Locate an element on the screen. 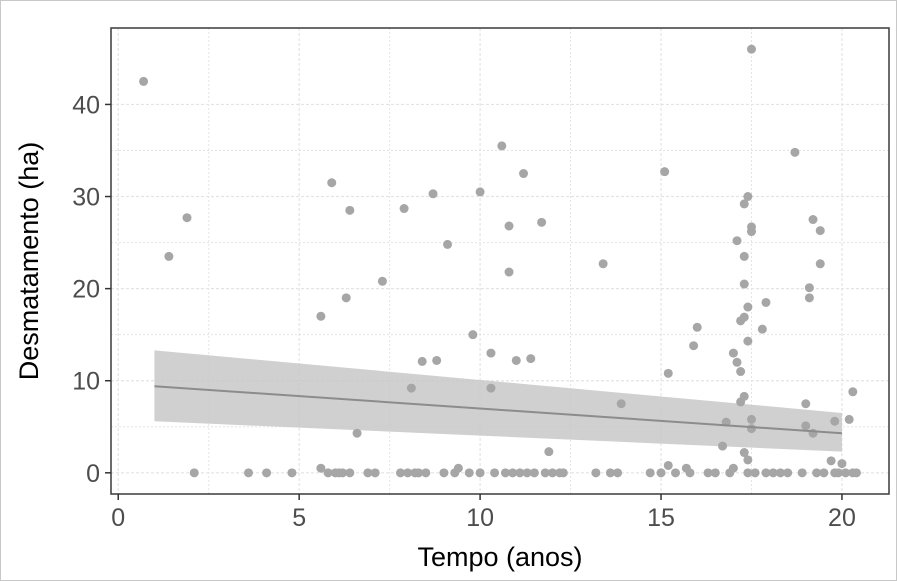  x-tick-label: 20 is located at coordinates (842, 518).